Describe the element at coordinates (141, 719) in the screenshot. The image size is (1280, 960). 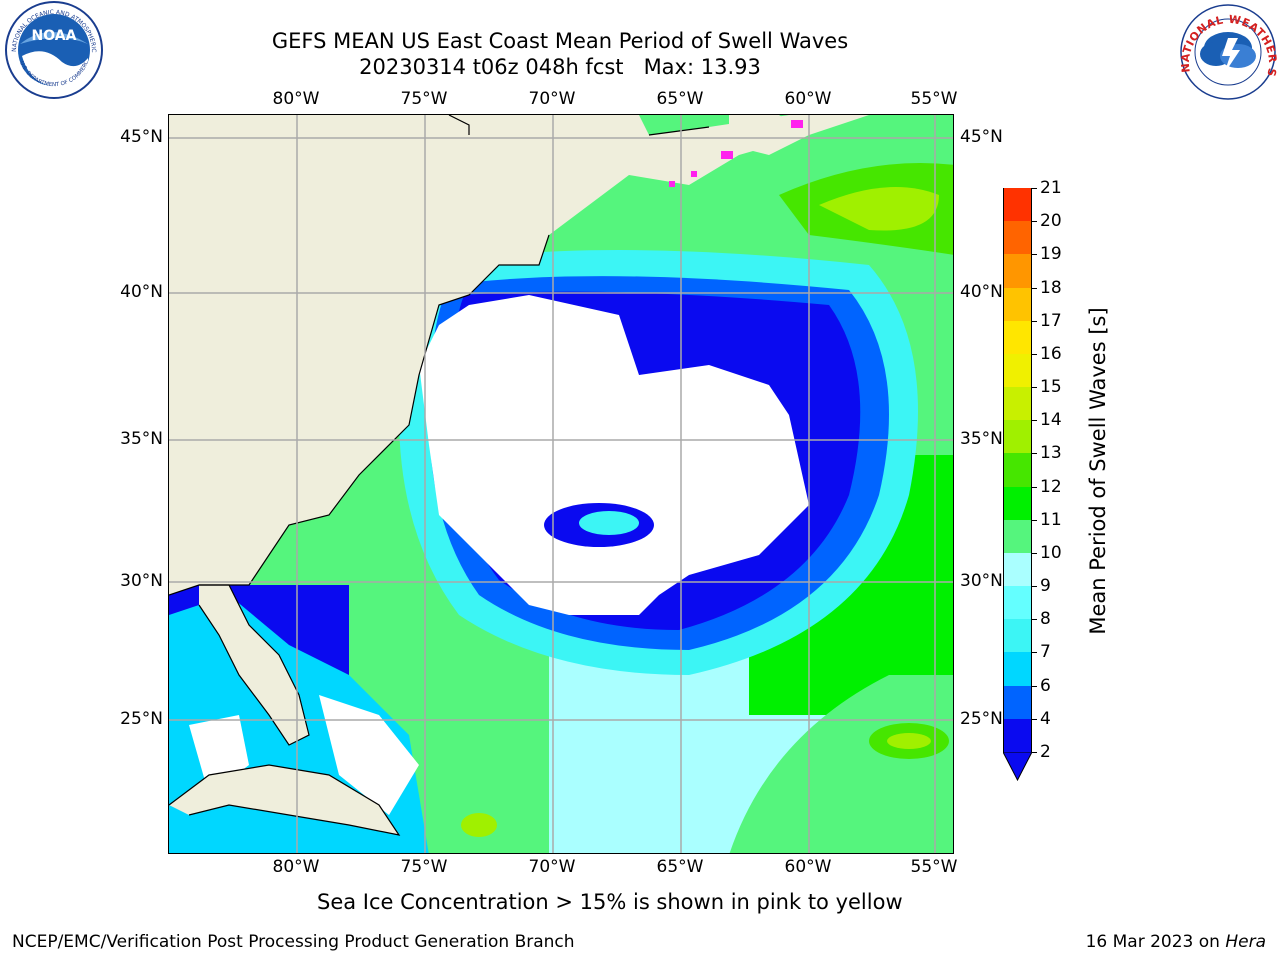
I see `lat-label-left-25n: 25°N` at that location.